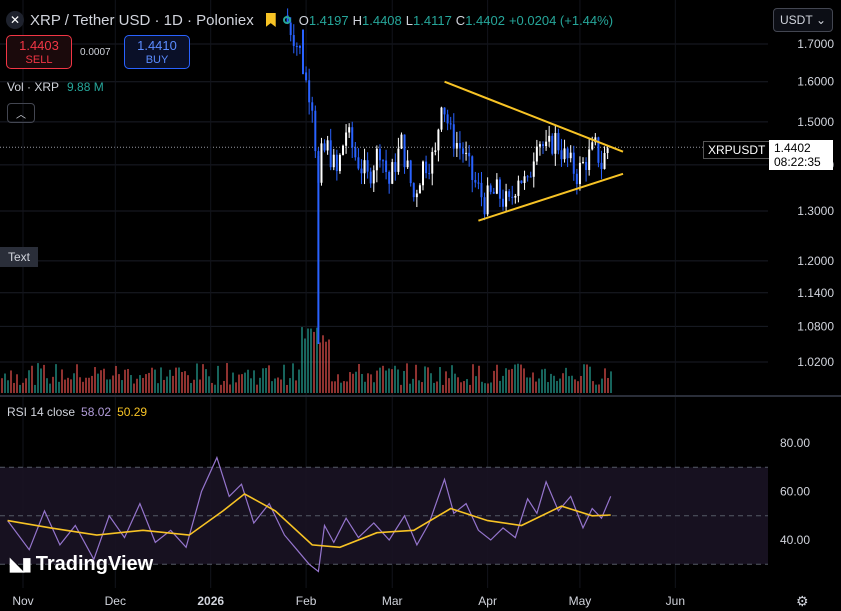  I want to click on symbol-price-tag: XRPUSDT, so click(737, 150).